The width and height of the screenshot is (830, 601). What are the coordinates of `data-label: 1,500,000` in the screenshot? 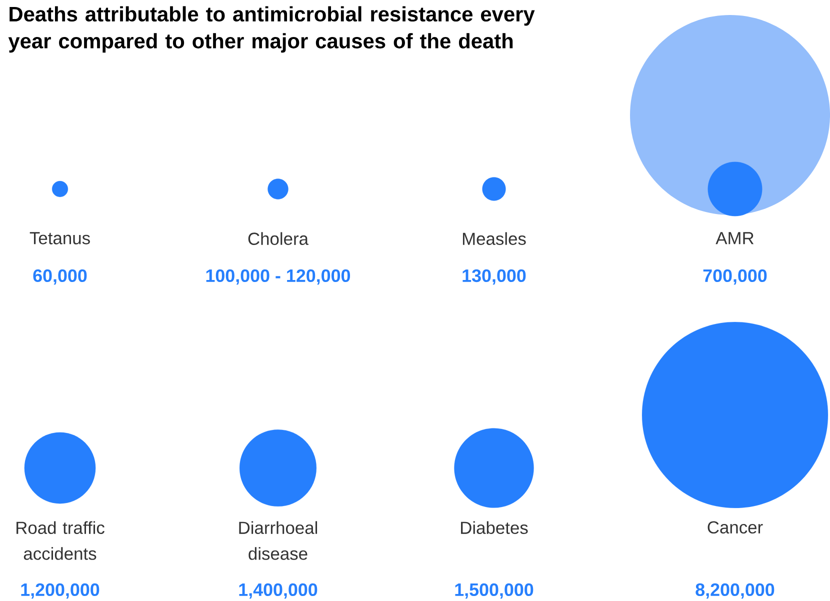 It's located at (494, 591).